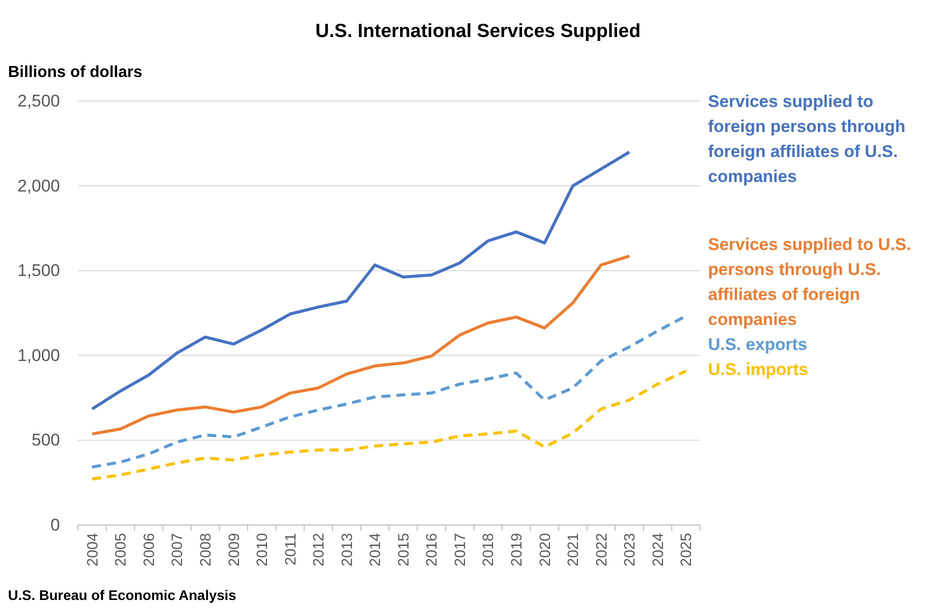 The width and height of the screenshot is (936, 611). I want to click on text: Services supplied to foreign persons through foreign affiliates of U.S. companies, so click(807, 139).